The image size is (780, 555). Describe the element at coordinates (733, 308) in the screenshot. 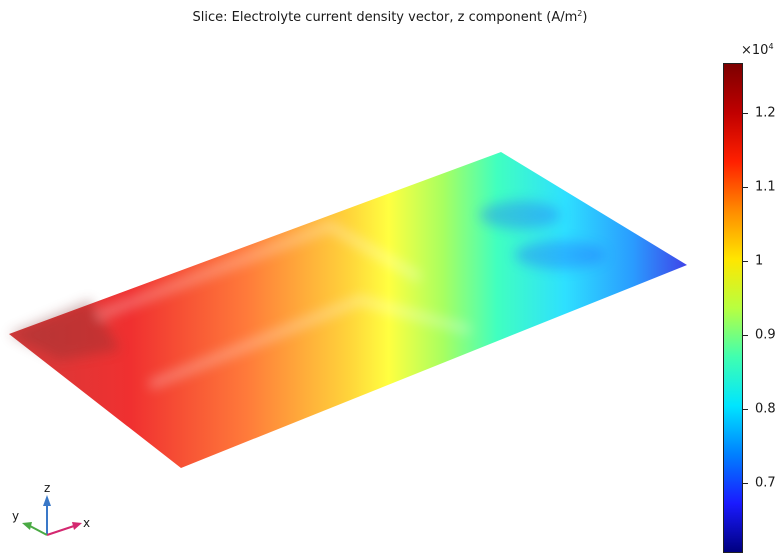

I see `colorbar` at that location.